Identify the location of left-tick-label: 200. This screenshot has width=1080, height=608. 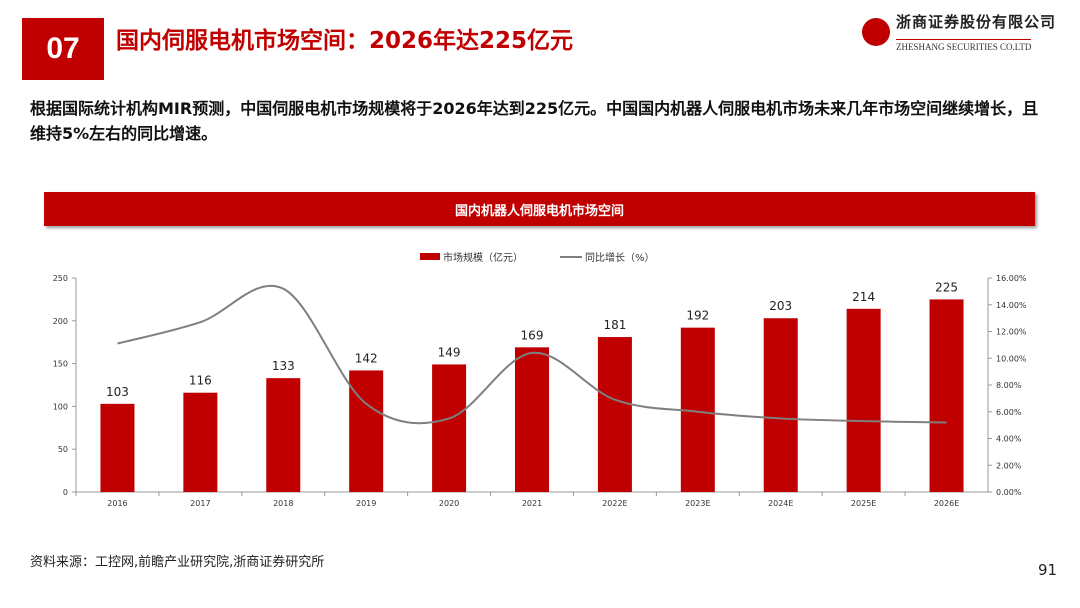
(60, 321).